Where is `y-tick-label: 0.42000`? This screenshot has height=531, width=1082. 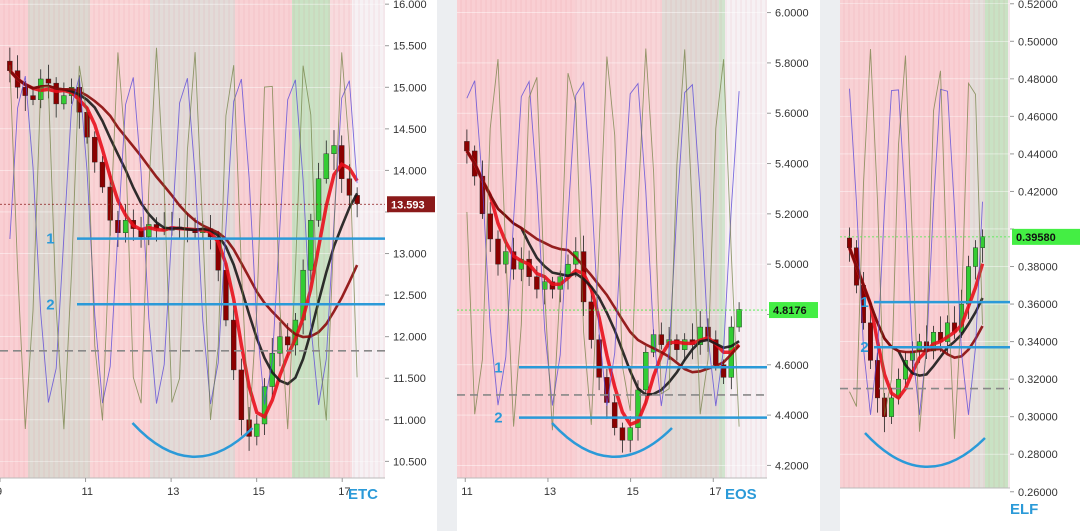 y-tick-label: 0.42000 is located at coordinates (1038, 192).